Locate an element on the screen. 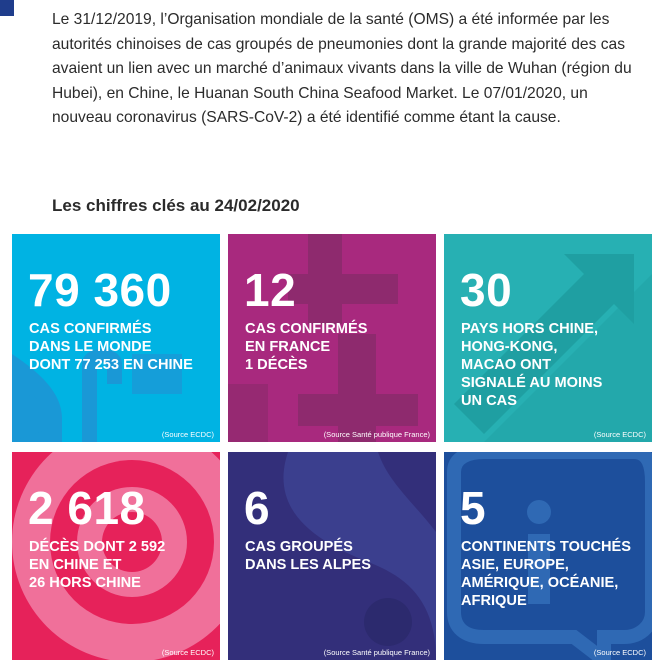 This screenshot has height=672, width=664. tile-number: 30 is located at coordinates (486, 290).